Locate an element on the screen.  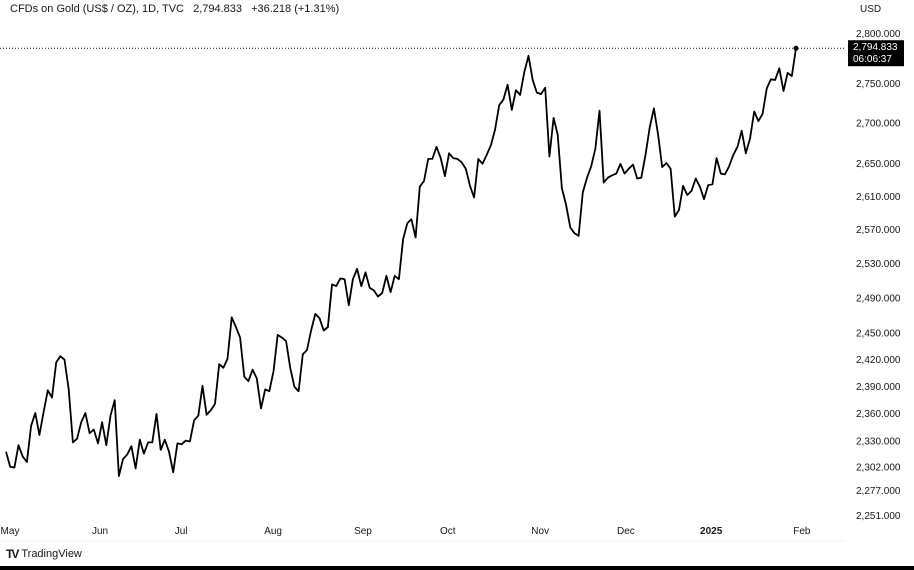
time-tick-label: Oct is located at coordinates (448, 531).